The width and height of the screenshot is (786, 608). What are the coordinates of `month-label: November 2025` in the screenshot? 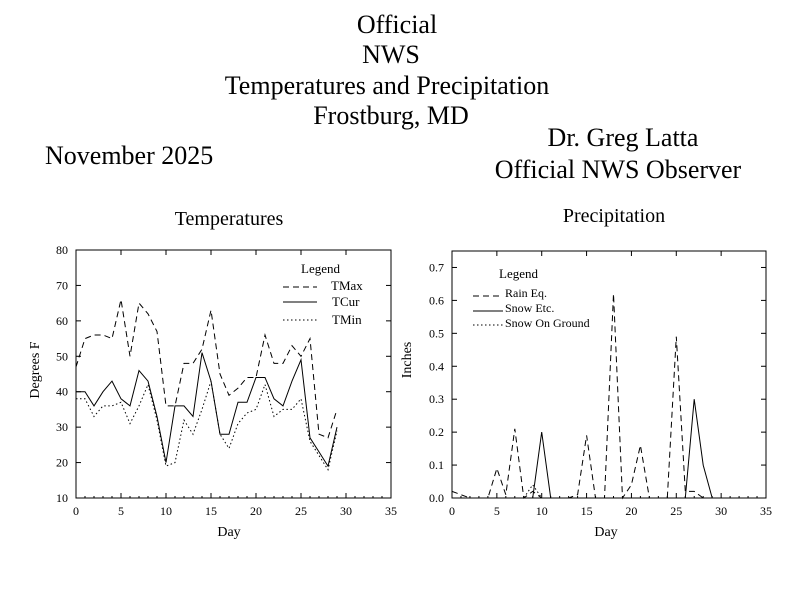 It's located at (129, 155).